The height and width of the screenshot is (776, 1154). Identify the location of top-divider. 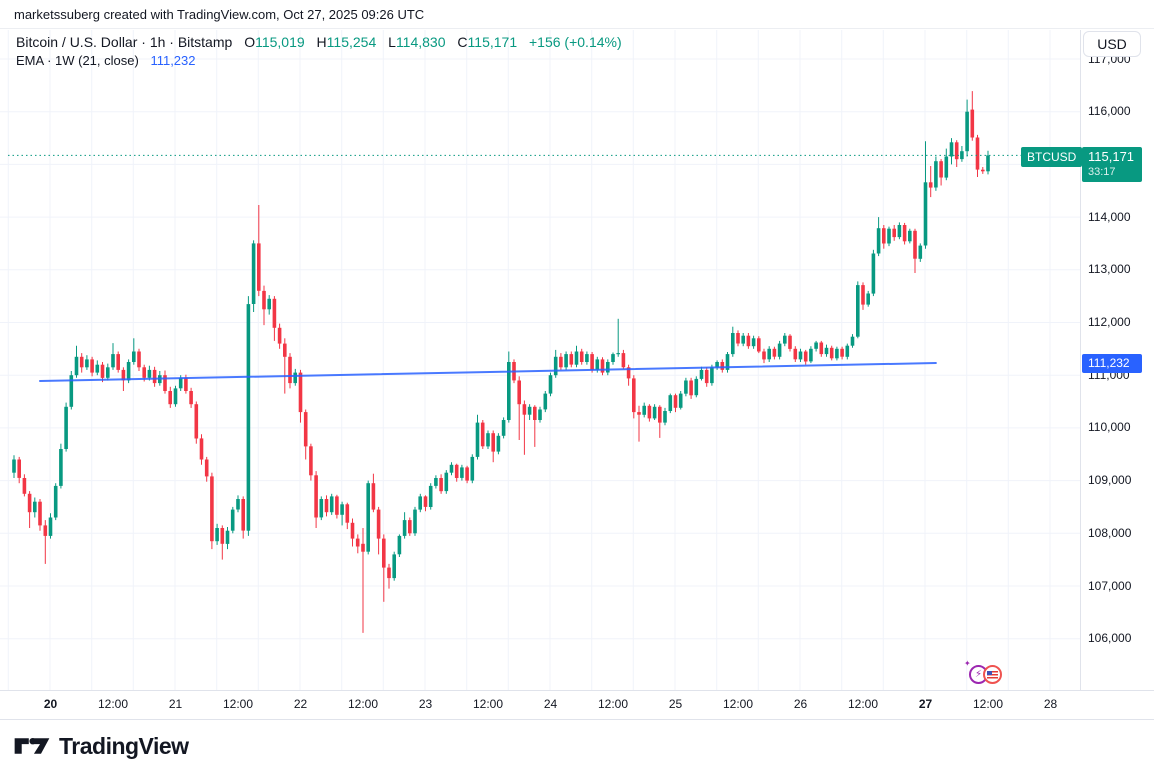
(577, 28).